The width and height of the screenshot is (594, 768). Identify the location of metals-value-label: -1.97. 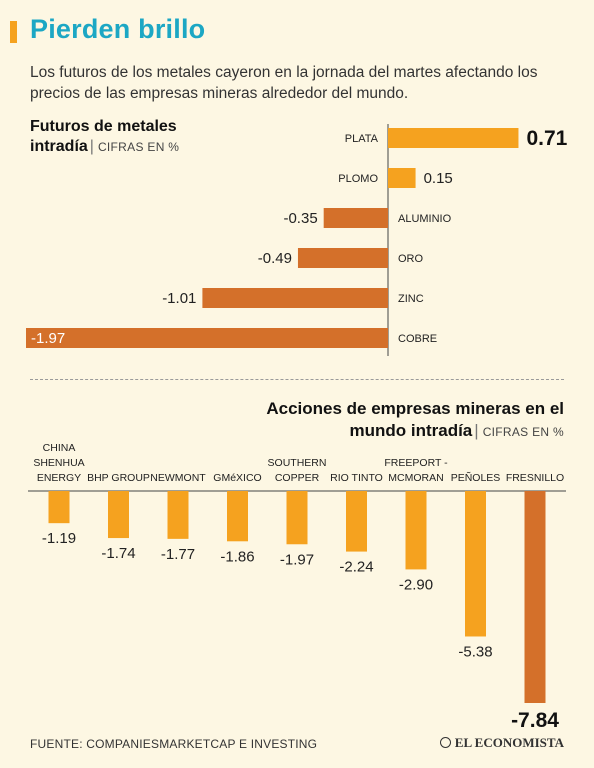
(48, 338).